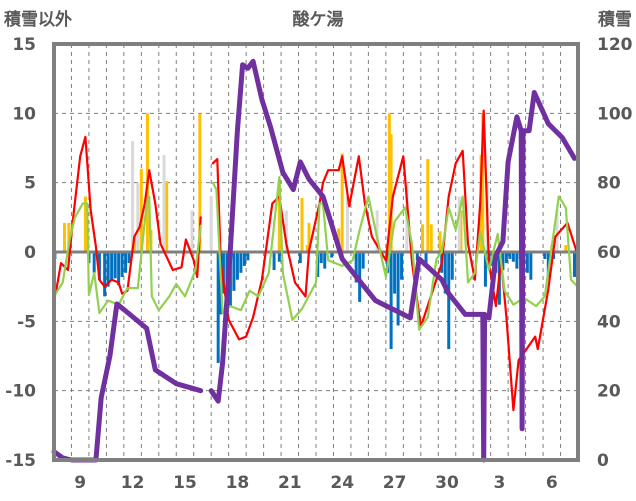  Describe the element at coordinates (185, 483) in the screenshot. I see `x-tick-label: 15` at that location.